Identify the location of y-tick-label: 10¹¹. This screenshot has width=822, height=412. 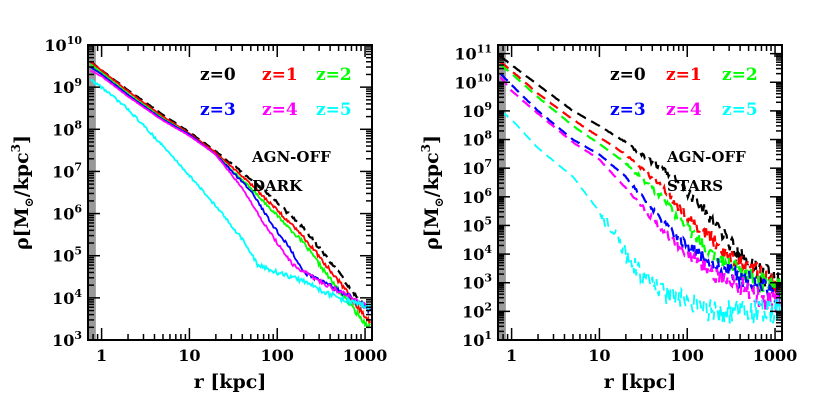
(473, 53).